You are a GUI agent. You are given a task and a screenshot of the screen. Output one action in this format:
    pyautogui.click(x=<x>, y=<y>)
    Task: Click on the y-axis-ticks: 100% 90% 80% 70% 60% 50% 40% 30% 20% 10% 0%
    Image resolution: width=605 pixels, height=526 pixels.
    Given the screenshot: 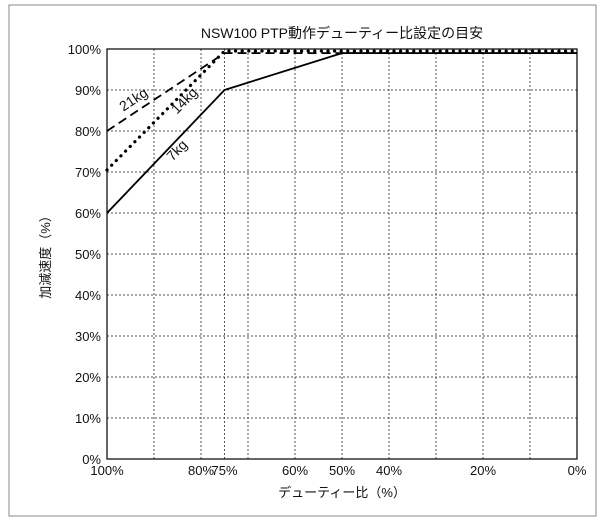 What is the action you would take?
    pyautogui.click(x=85, y=254)
    